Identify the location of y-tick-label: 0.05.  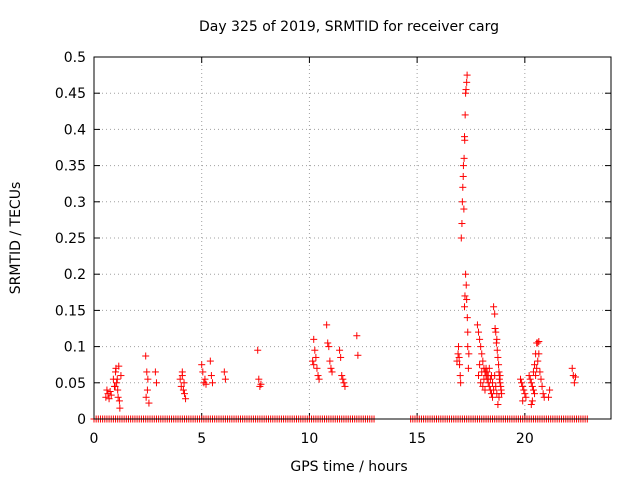
(70, 384).